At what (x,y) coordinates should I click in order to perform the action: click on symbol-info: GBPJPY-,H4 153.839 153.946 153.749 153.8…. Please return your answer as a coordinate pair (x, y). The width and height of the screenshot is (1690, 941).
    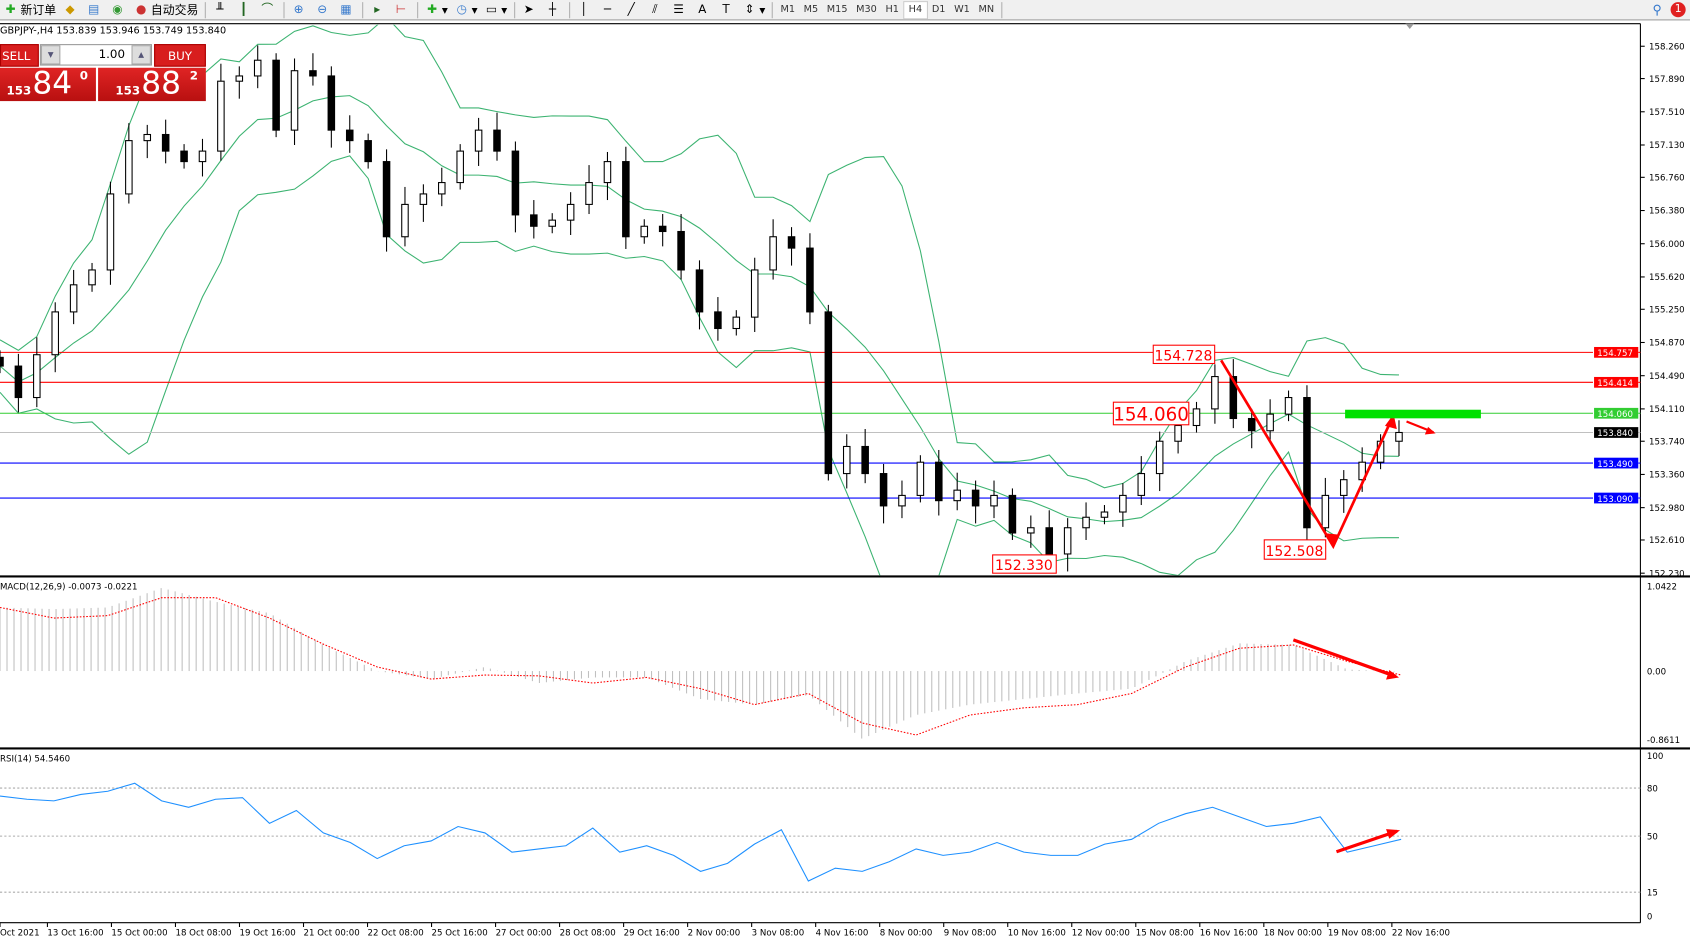
    Looking at the image, I should click on (113, 31).